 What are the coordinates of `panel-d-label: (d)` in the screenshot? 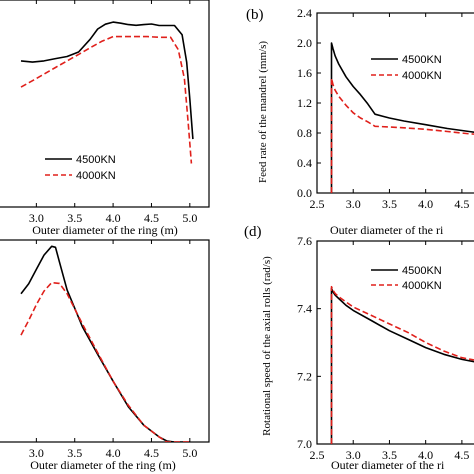 It's located at (253, 232).